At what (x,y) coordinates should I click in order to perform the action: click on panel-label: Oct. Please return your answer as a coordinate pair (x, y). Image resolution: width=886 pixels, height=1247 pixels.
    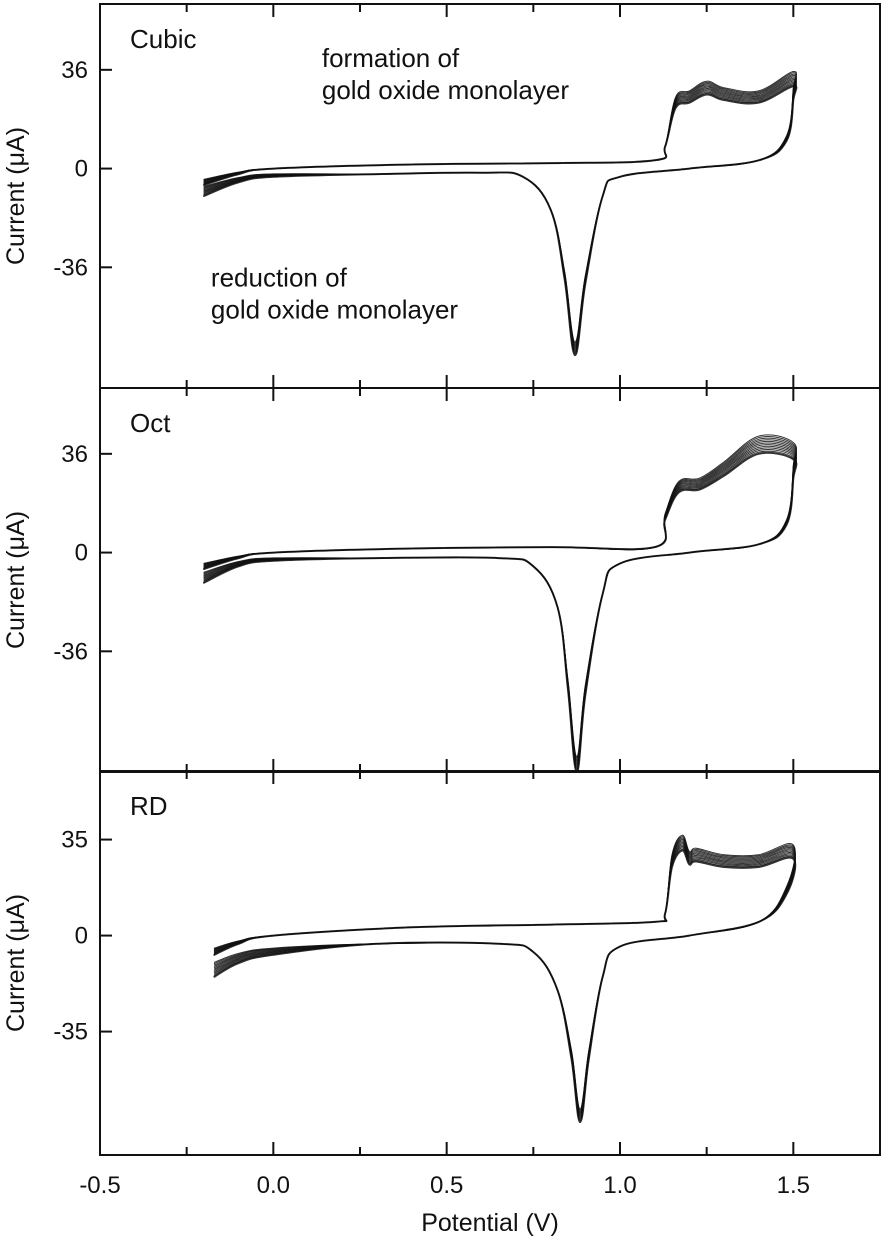
    Looking at the image, I should click on (150, 423).